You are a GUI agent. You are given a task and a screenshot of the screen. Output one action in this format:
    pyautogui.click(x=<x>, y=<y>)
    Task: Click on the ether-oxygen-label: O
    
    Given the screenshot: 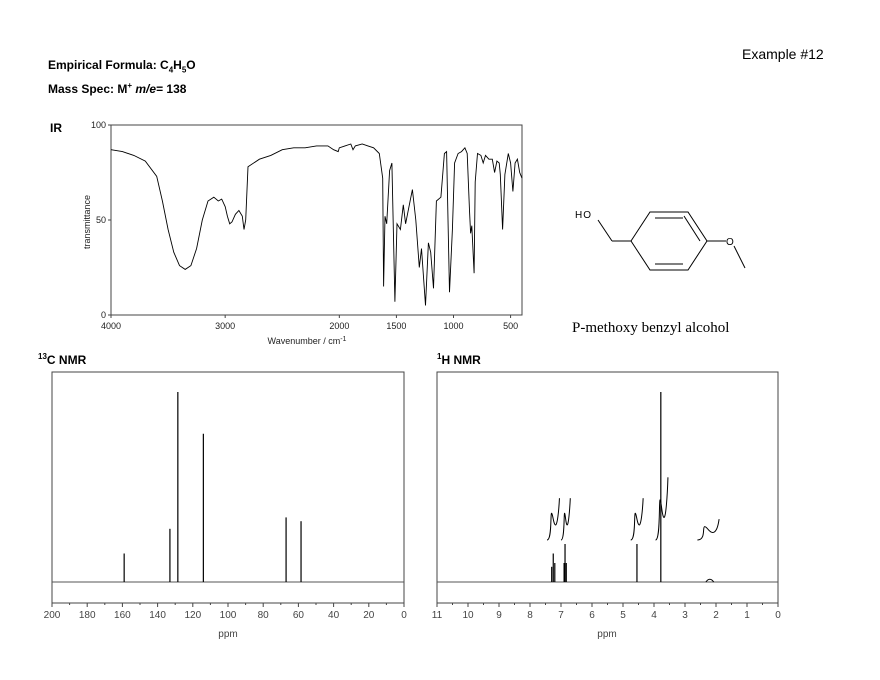 What is the action you would take?
    pyautogui.click(x=730, y=242)
    